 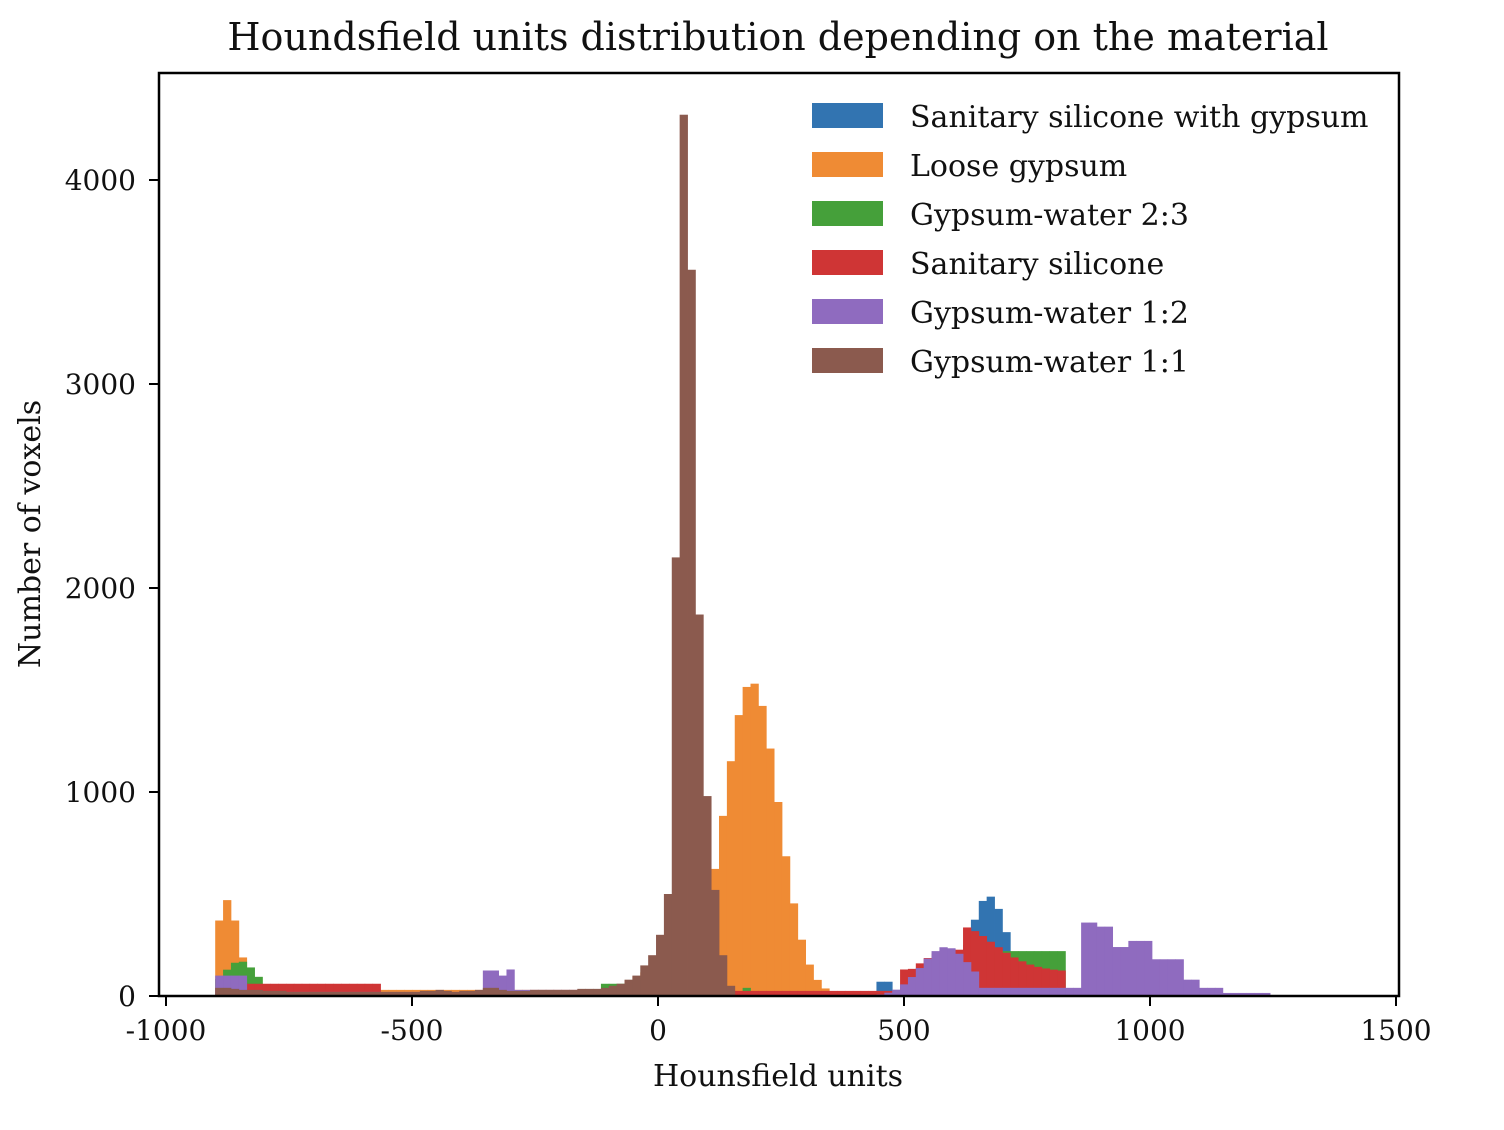 I want to click on x-axis: -1000 -500 0 500 1000 1500, so click(x=779, y=1021).